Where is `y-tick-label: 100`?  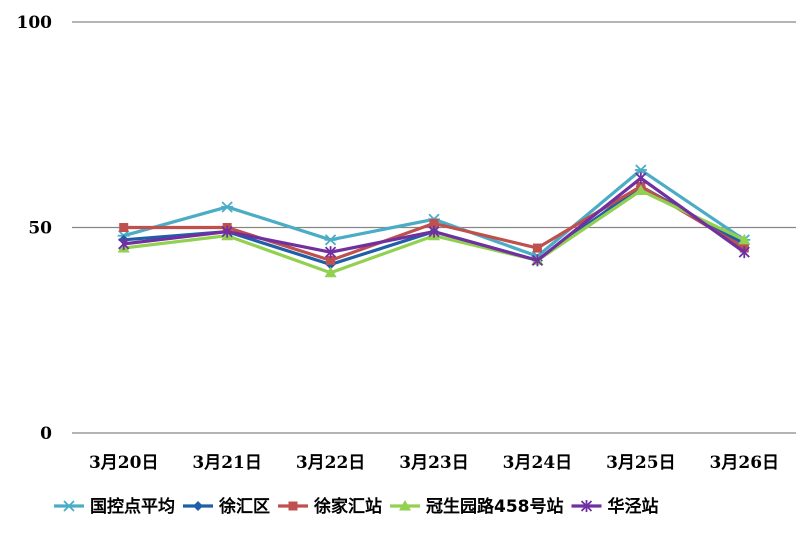 y-tick-label: 100 is located at coordinates (35, 23).